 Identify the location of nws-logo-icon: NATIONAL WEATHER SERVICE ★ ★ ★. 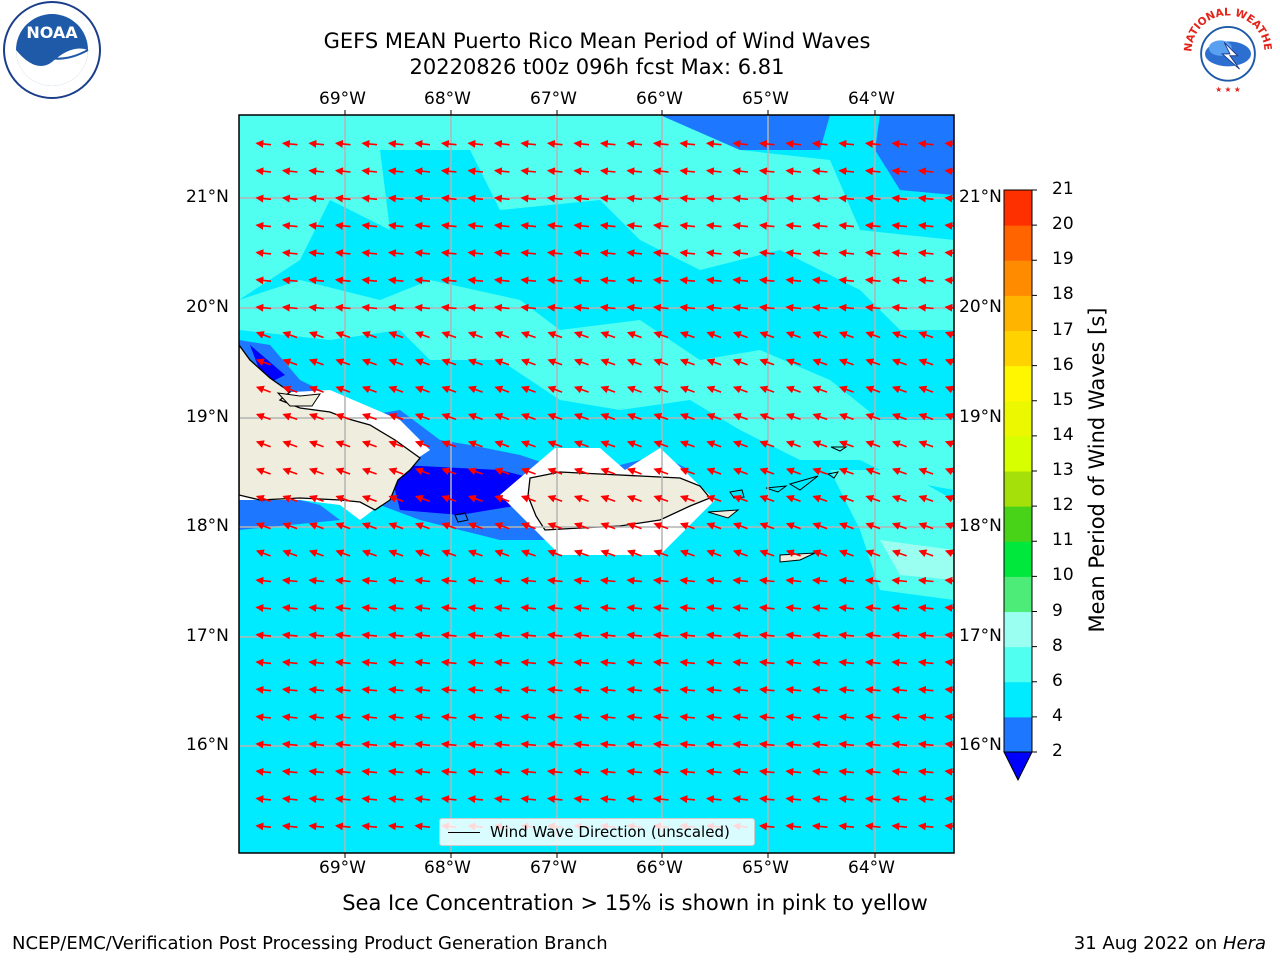
(1226, 49).